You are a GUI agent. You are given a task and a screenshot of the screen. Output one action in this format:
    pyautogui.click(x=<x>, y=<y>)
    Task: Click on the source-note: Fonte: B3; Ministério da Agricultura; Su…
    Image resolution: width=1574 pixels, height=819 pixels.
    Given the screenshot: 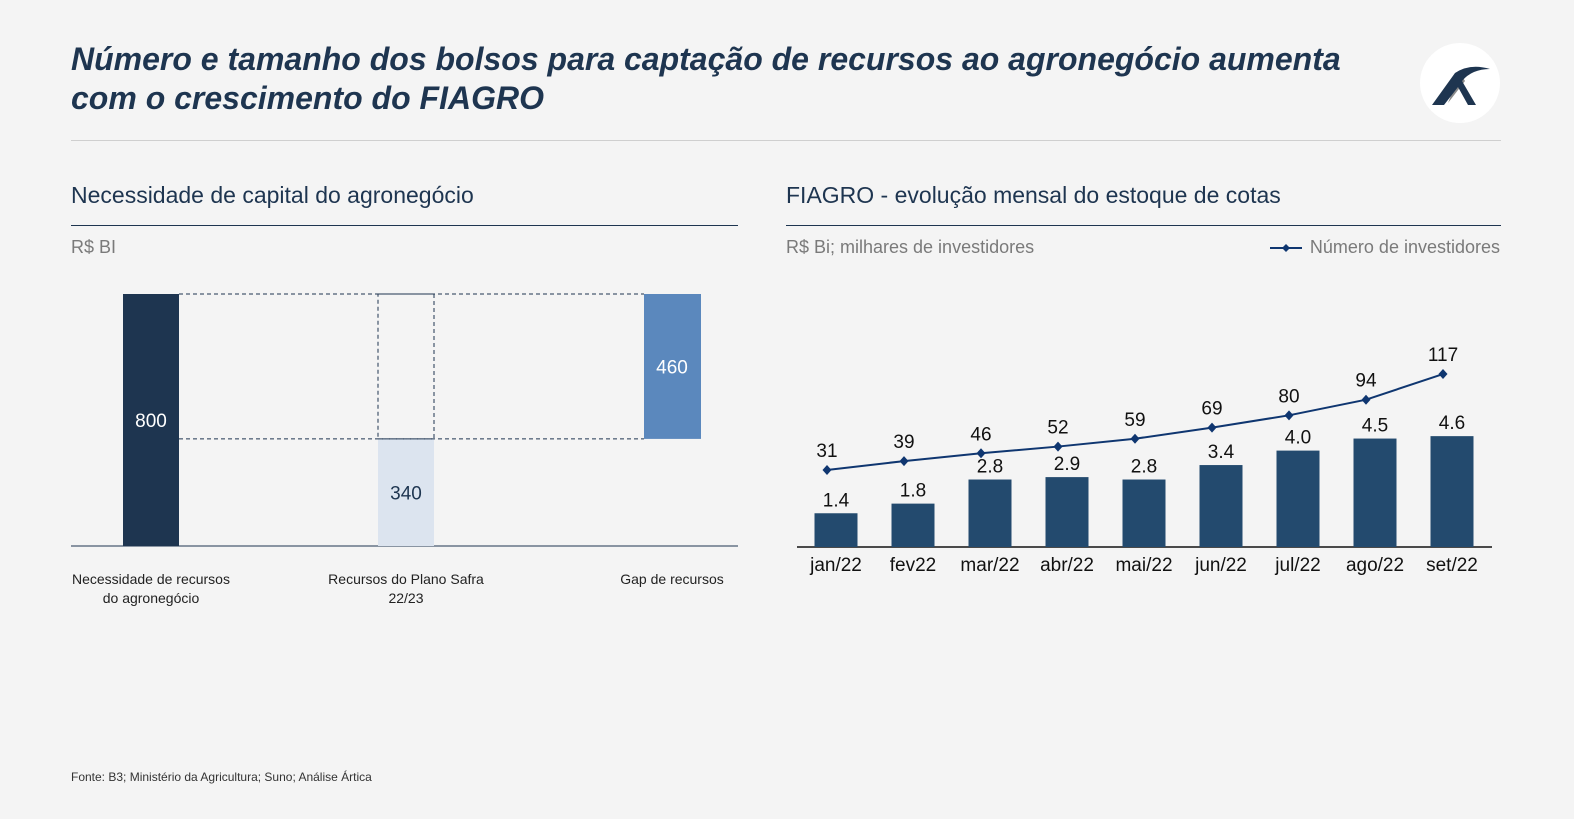 What is the action you would take?
    pyautogui.click(x=221, y=777)
    